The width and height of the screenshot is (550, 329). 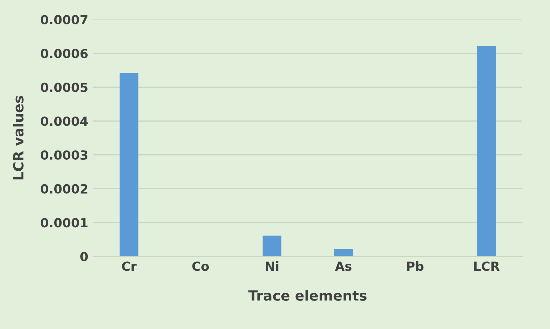 What do you see at coordinates (343, 267) in the screenshot?
I see `x-tick-label: As` at bounding box center [343, 267].